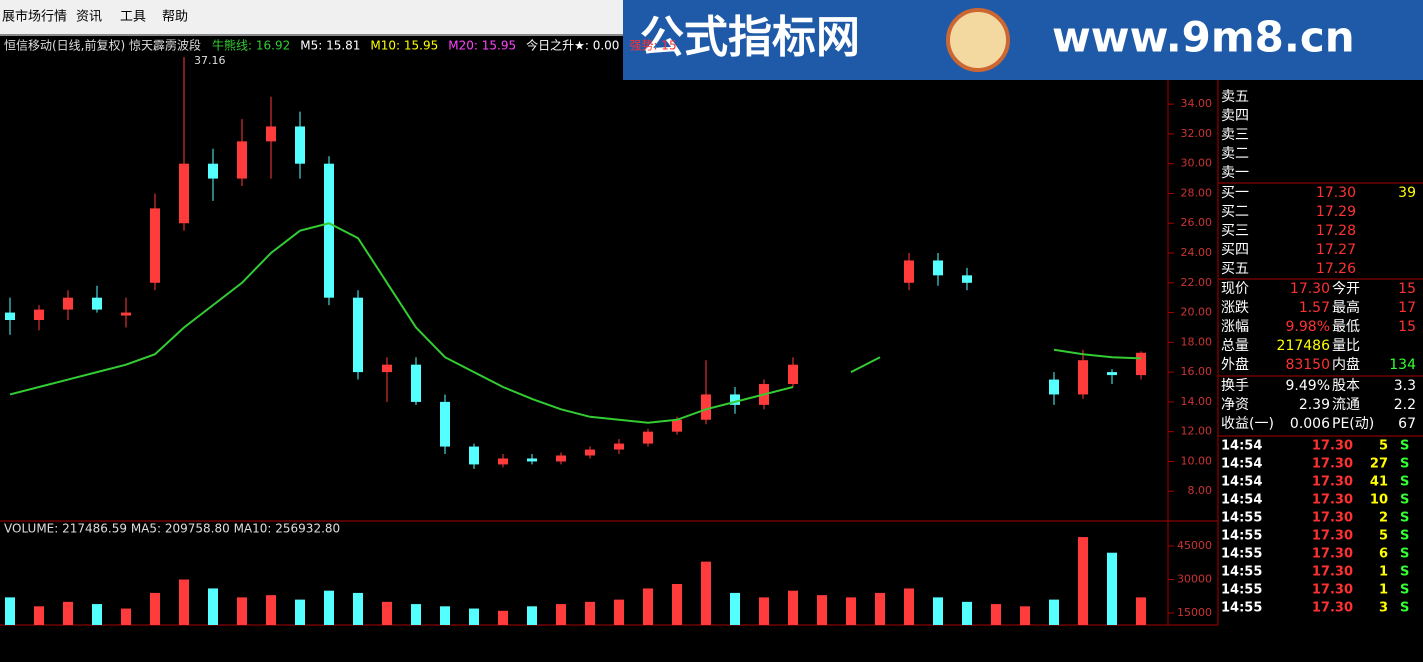 This screenshot has width=1423, height=662. I want to click on trade-cell: 41, so click(1379, 482).